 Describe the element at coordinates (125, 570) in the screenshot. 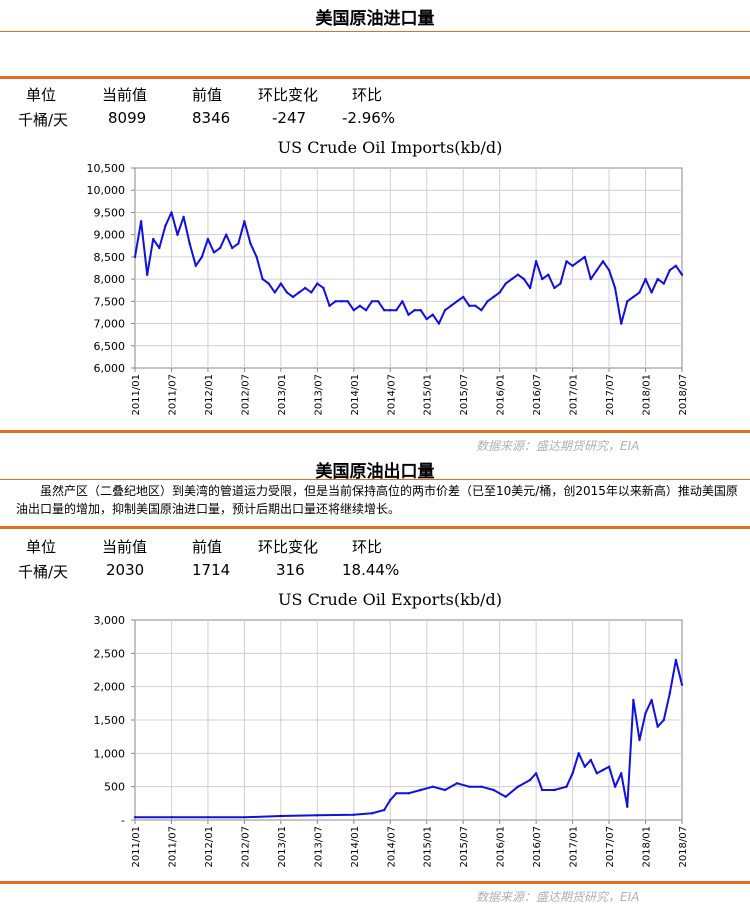

I see `value-current: 2030` at that location.